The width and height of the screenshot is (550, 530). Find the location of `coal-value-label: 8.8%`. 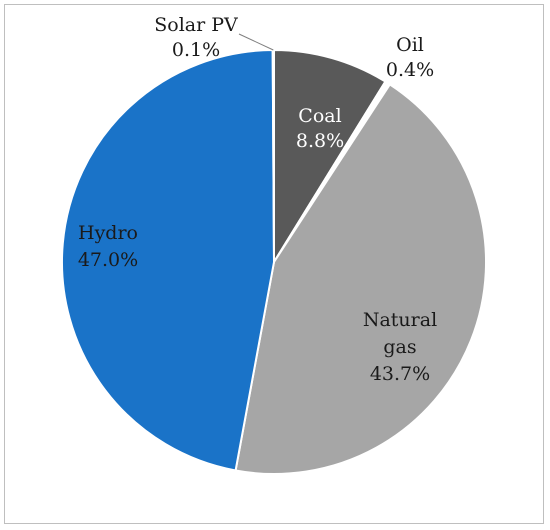

coal-value-label: 8.8% is located at coordinates (320, 141).